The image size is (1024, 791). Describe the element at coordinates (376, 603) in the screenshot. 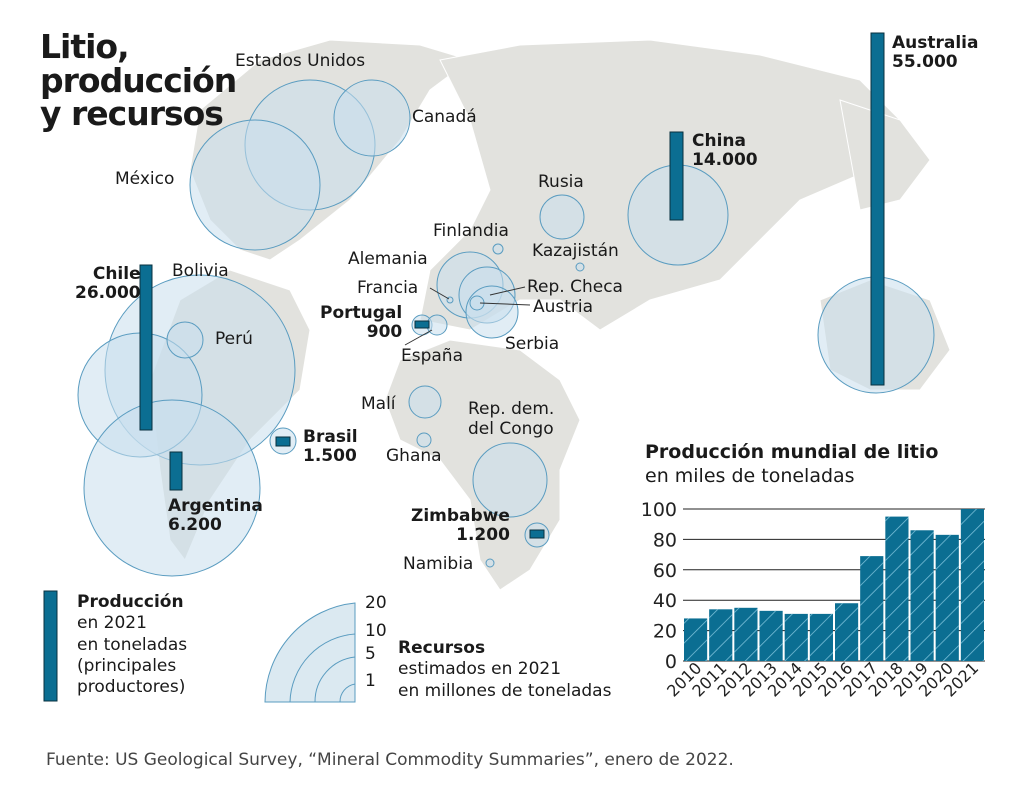

I see `scale-20: 20` at that location.